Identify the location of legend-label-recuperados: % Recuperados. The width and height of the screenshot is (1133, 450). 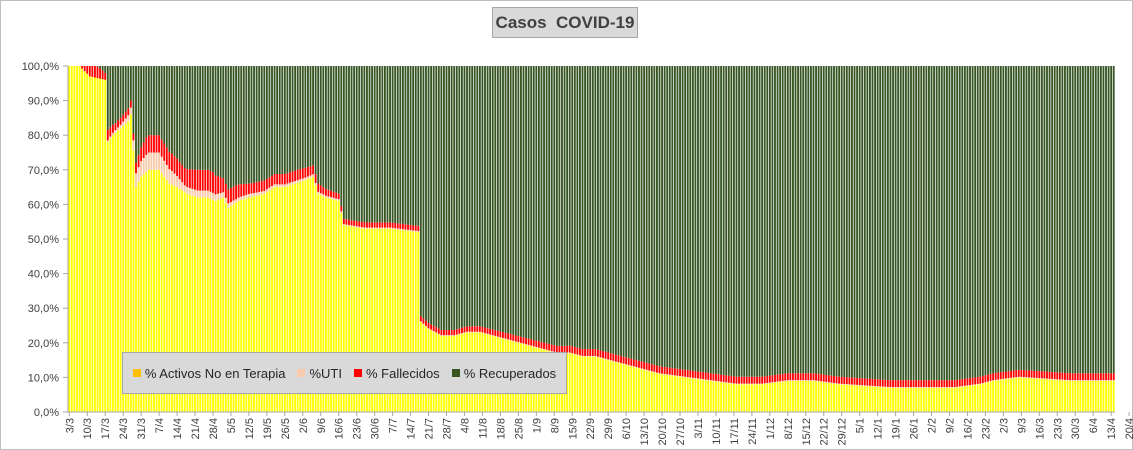
(510, 373).